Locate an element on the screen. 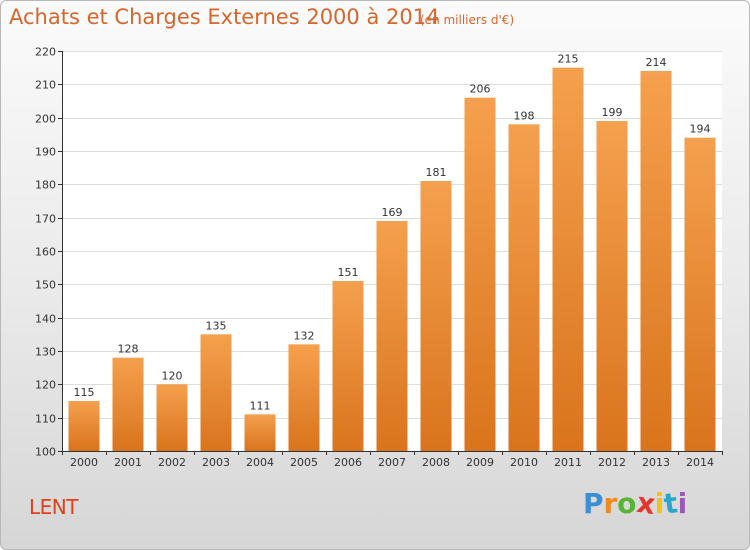 This screenshot has width=750, height=550. chart-subtitle: (en milliers d'€) is located at coordinates (467, 20).